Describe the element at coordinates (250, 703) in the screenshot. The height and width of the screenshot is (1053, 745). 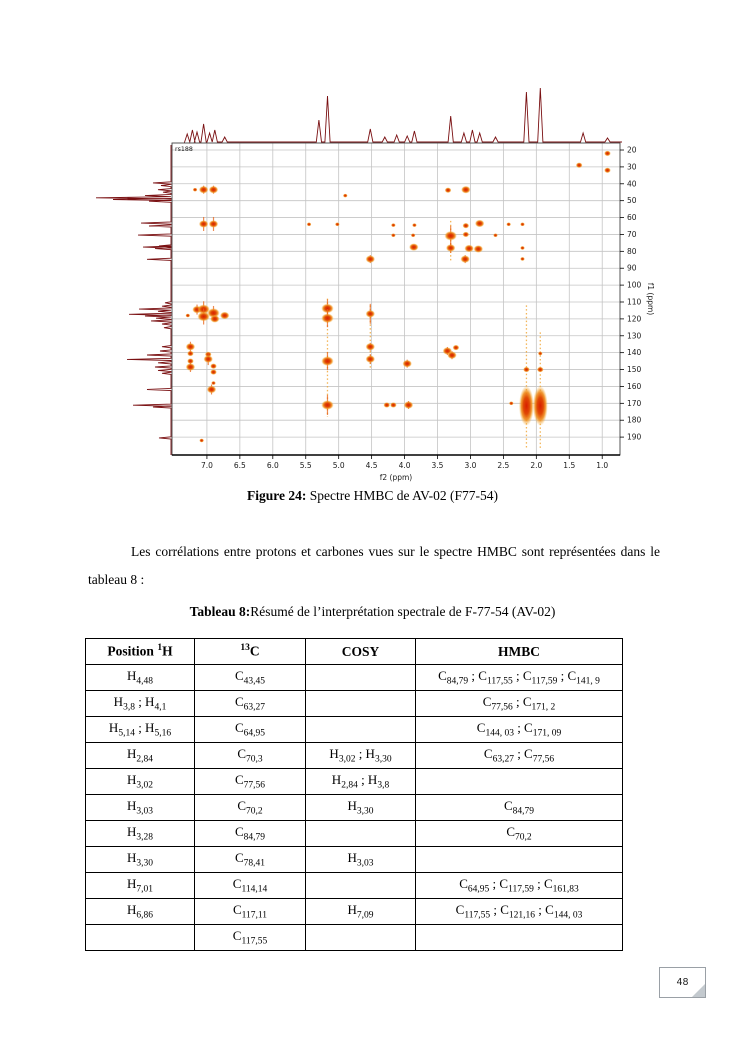
I see `table-cell: C63,27` at that location.